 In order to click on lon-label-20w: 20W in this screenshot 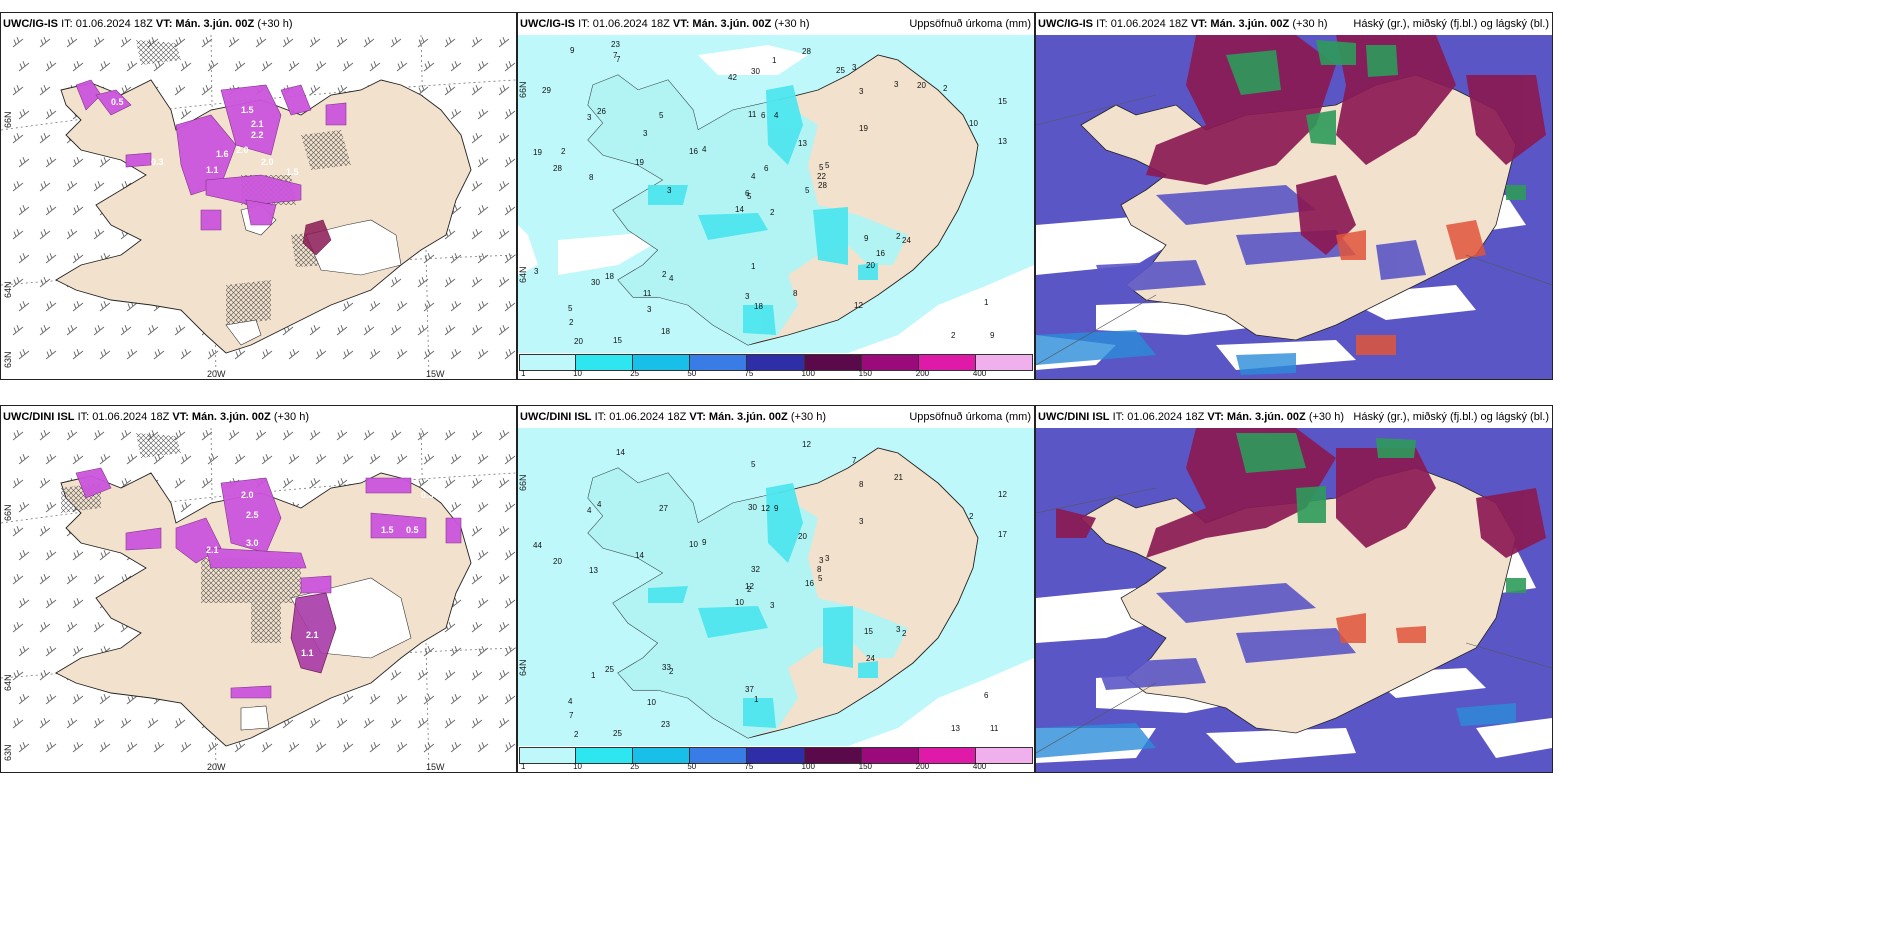, I will do `click(216, 767)`.